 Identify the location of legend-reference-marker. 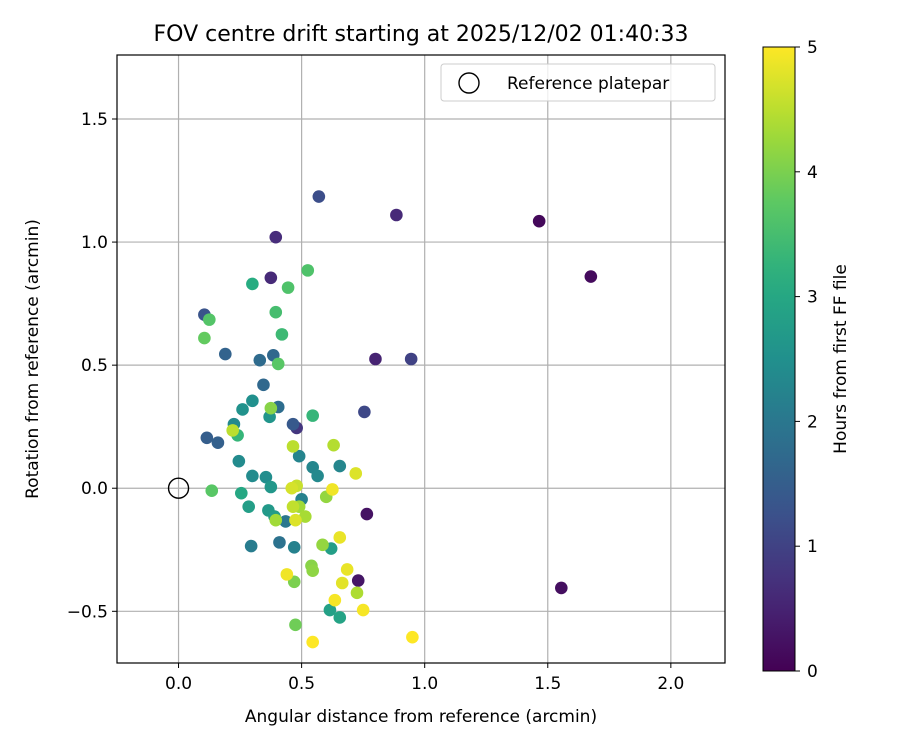
(469, 83).